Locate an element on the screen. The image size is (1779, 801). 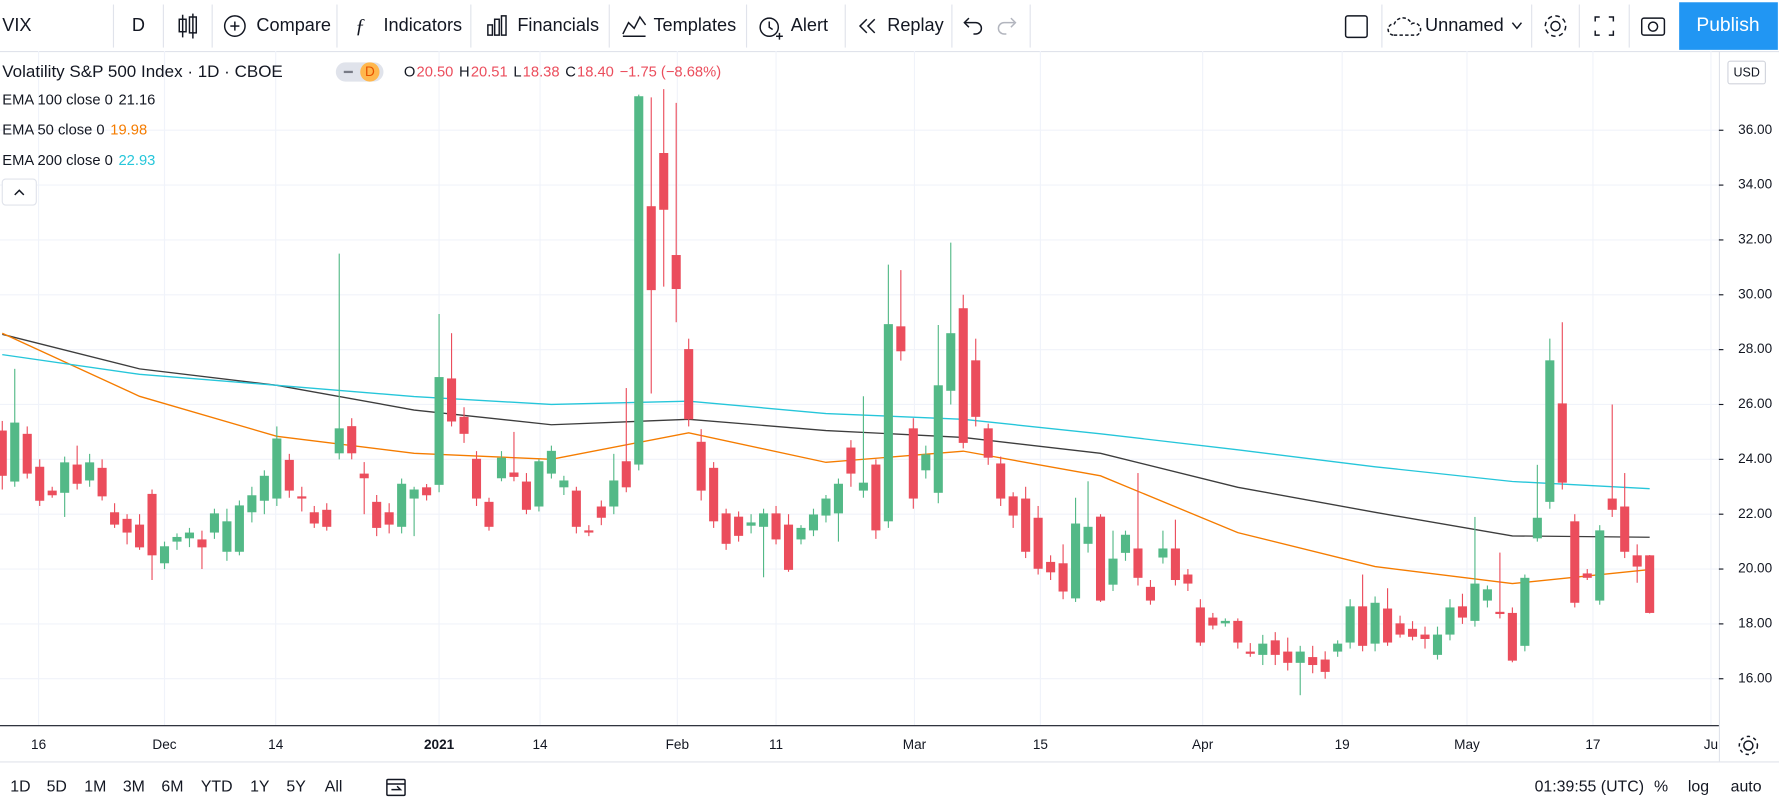
chart-type-icon is located at coordinates (188, 26).